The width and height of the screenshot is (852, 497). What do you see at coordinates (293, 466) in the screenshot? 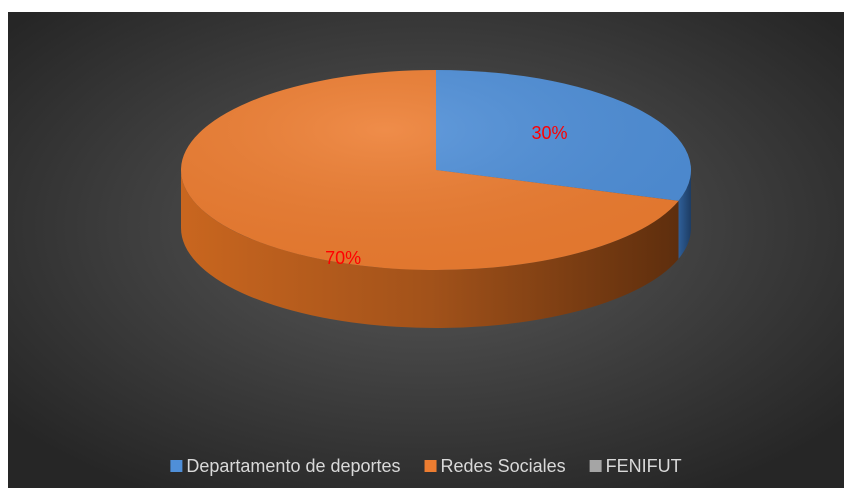
I see `legend-label: Departamento de deportes` at bounding box center [293, 466].